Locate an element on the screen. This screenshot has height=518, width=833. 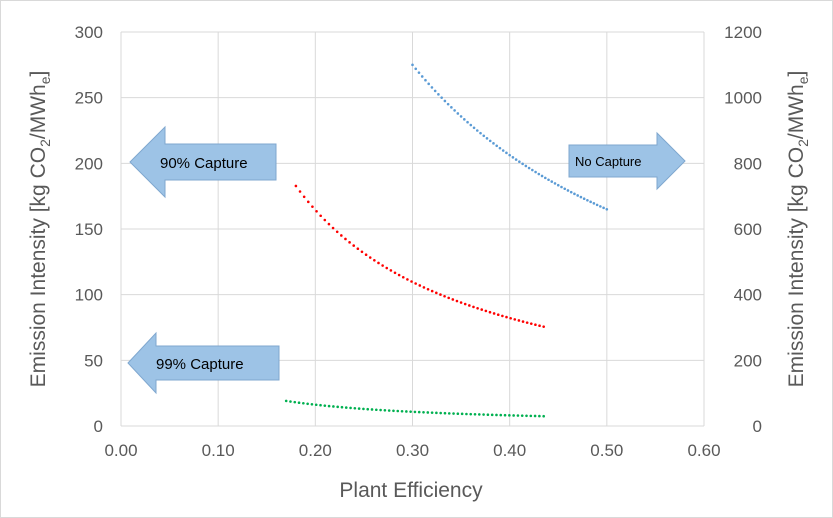
y-left-title-sub2: e is located at coordinates (45, 80).